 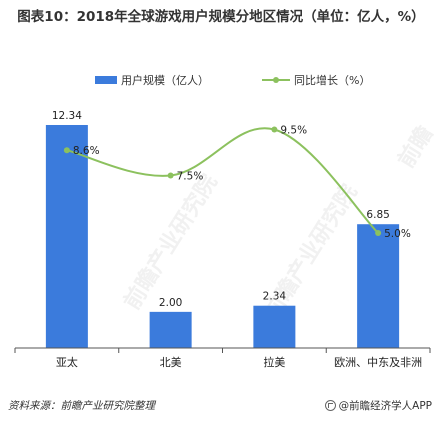 I want to click on x-tick-label: 欧洲、中东及非洲, so click(x=378, y=362).